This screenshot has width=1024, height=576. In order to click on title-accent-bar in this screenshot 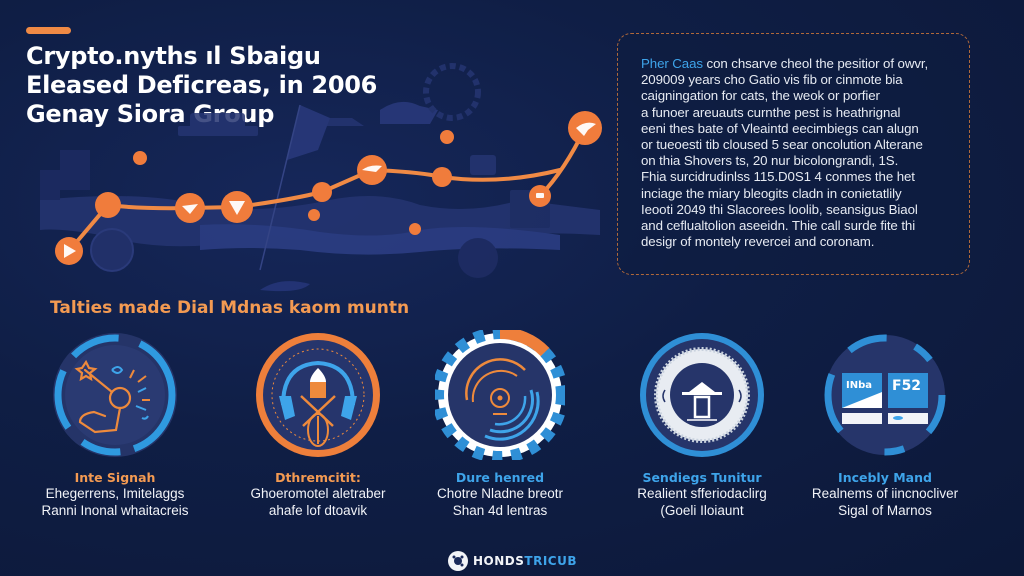, I will do `click(48, 30)`.